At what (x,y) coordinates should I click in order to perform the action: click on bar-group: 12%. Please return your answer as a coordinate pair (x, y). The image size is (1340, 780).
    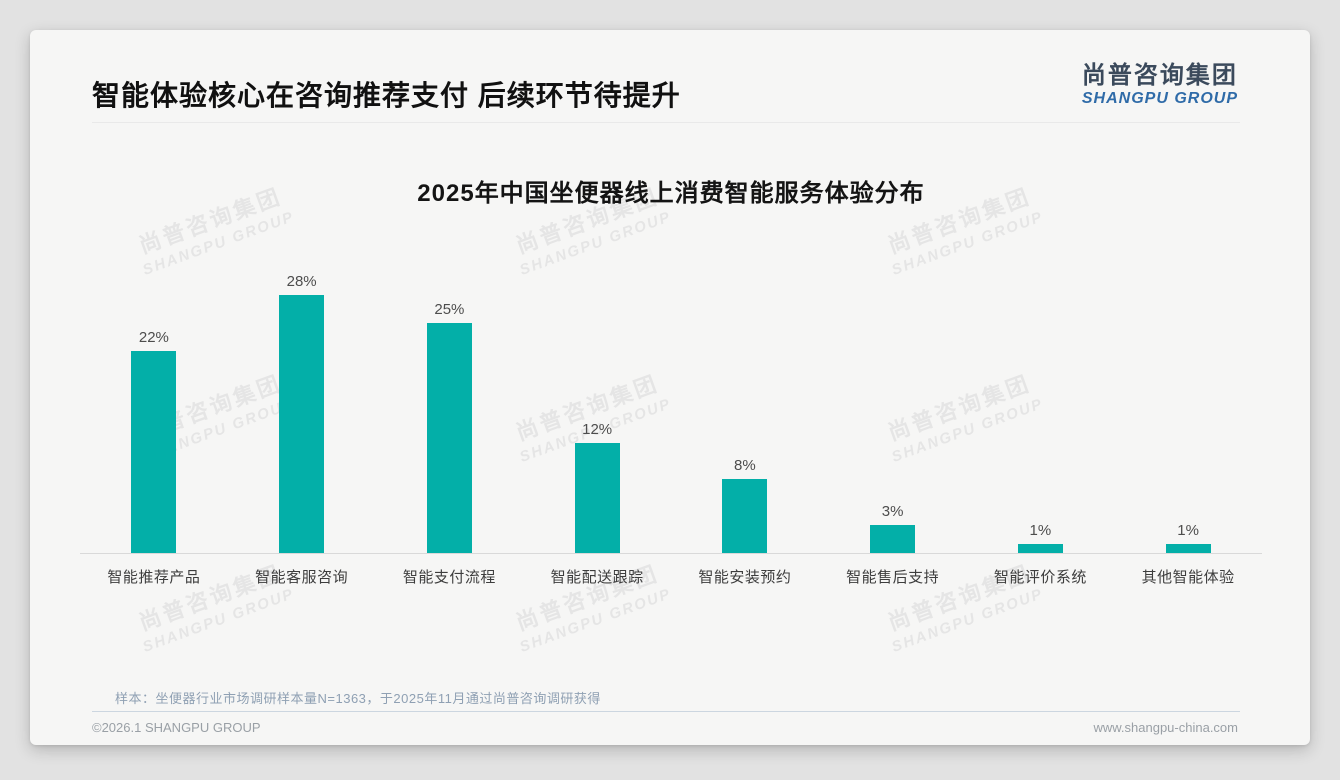
    Looking at the image, I should click on (597, 393).